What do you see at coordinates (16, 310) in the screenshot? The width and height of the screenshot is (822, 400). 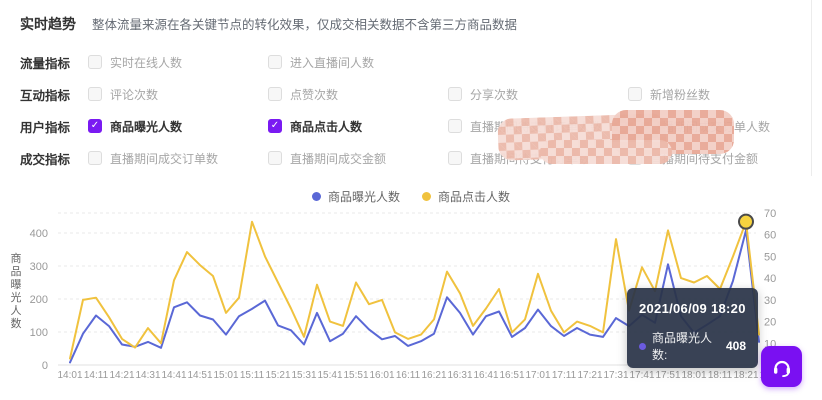 I see `y-axis-title: 人` at bounding box center [16, 310].